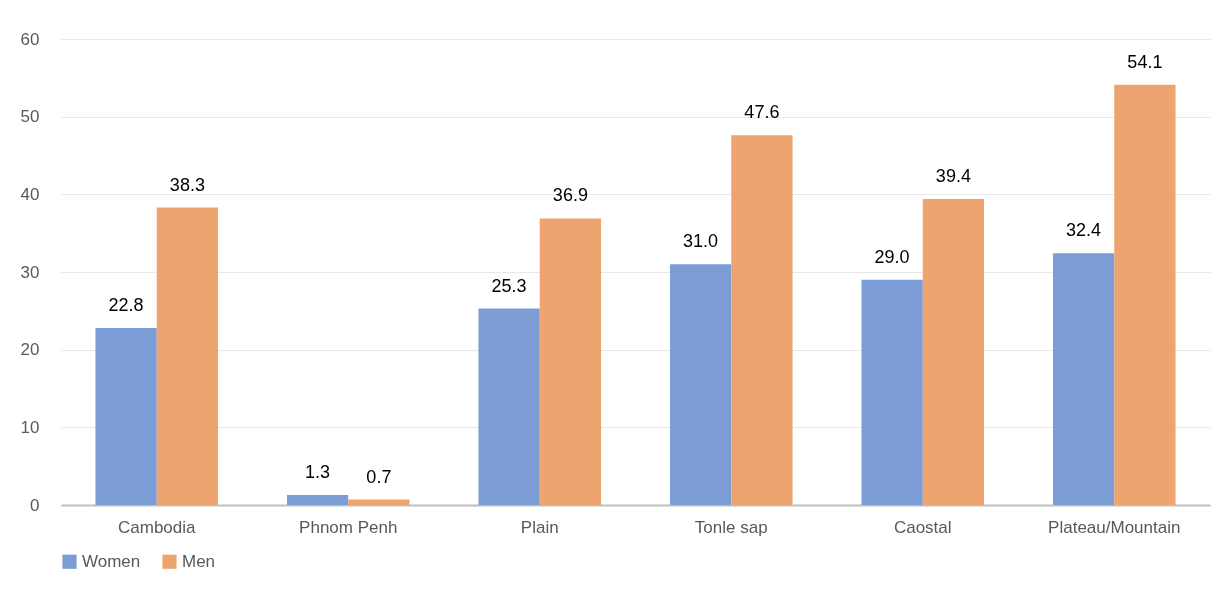 This screenshot has height=590, width=1228. Describe the element at coordinates (111, 561) in the screenshot. I see `legend-label: Women` at that location.